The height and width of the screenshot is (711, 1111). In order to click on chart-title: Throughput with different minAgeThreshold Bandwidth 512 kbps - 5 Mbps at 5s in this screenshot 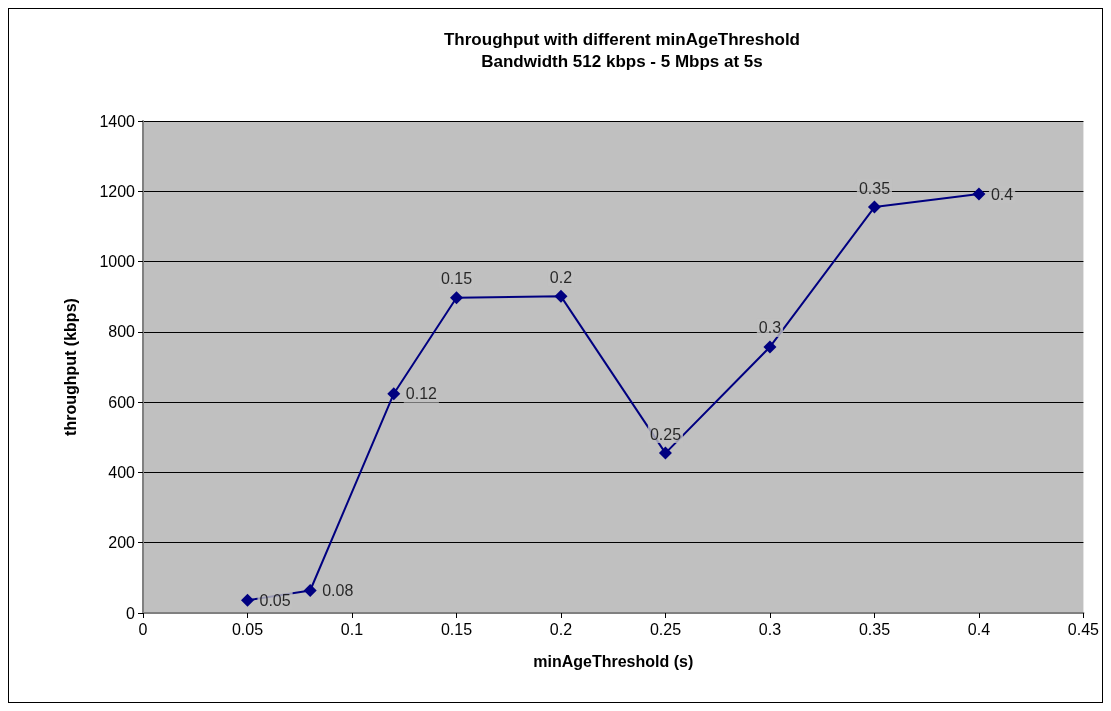, I will do `click(622, 50)`.